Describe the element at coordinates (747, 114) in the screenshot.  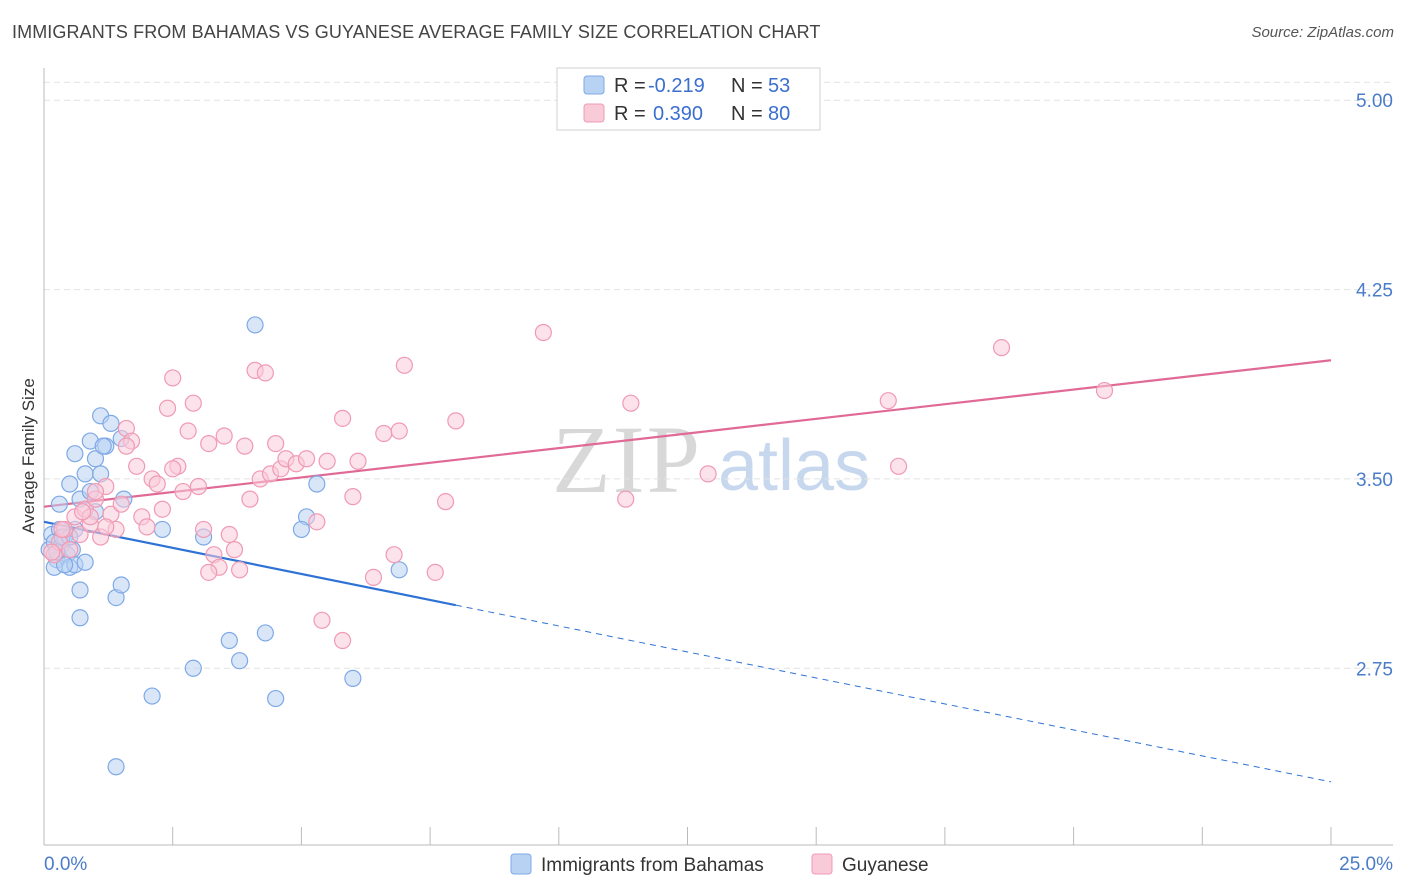
I see `legend-n-label-2: N =` at that location.